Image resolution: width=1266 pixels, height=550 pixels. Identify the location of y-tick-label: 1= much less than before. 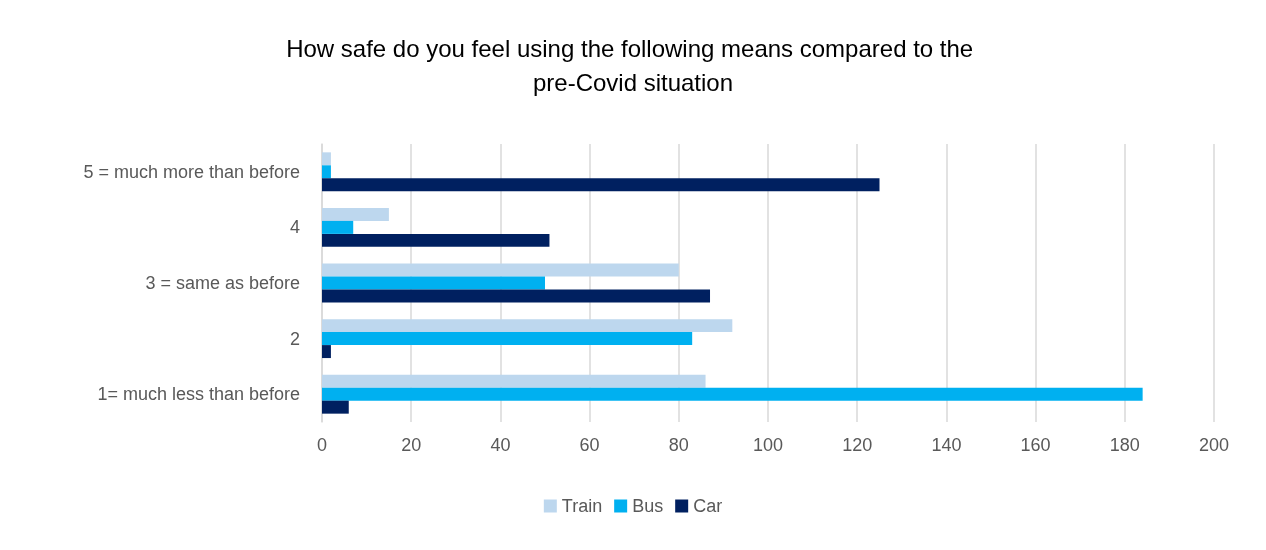
(198, 394).